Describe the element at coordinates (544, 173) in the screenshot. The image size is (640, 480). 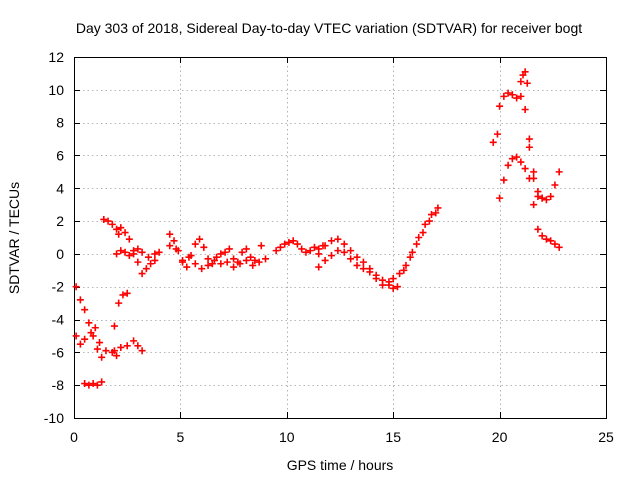
I see `series-arc-t` at that location.